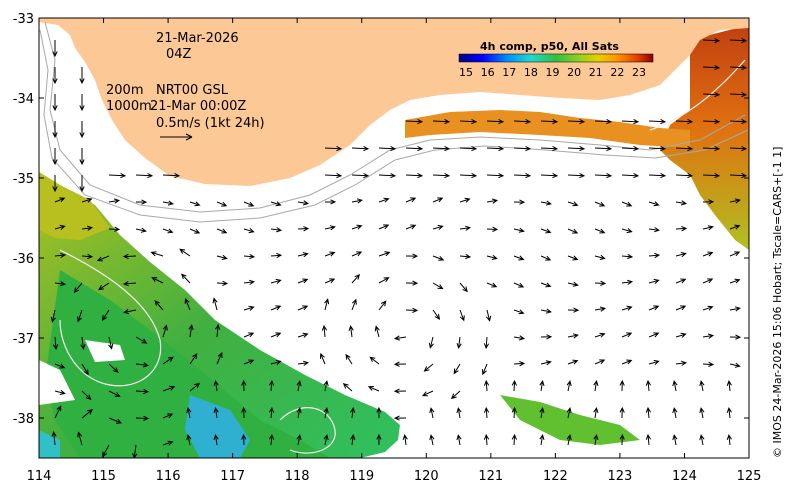 This screenshot has height=492, width=791. What do you see at coordinates (168, 476) in the screenshot?
I see `x-tick-label: 116` at bounding box center [168, 476].